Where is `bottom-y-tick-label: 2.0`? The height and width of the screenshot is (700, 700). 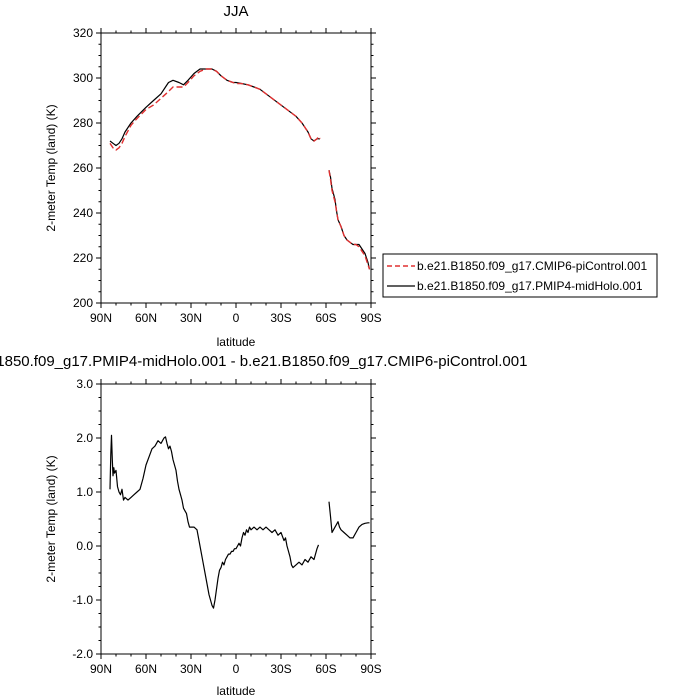
bottom-y-tick-label: 2.0 is located at coordinates (84, 438).